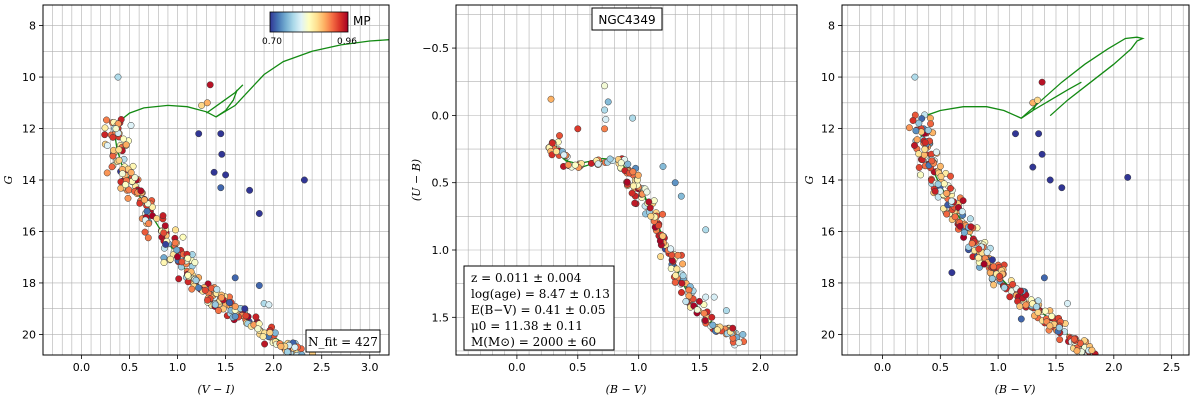 This screenshot has height=401, width=1200. Describe the element at coordinates (831, 26) in the screenshot. I see `y-tick-label: 8` at that location.